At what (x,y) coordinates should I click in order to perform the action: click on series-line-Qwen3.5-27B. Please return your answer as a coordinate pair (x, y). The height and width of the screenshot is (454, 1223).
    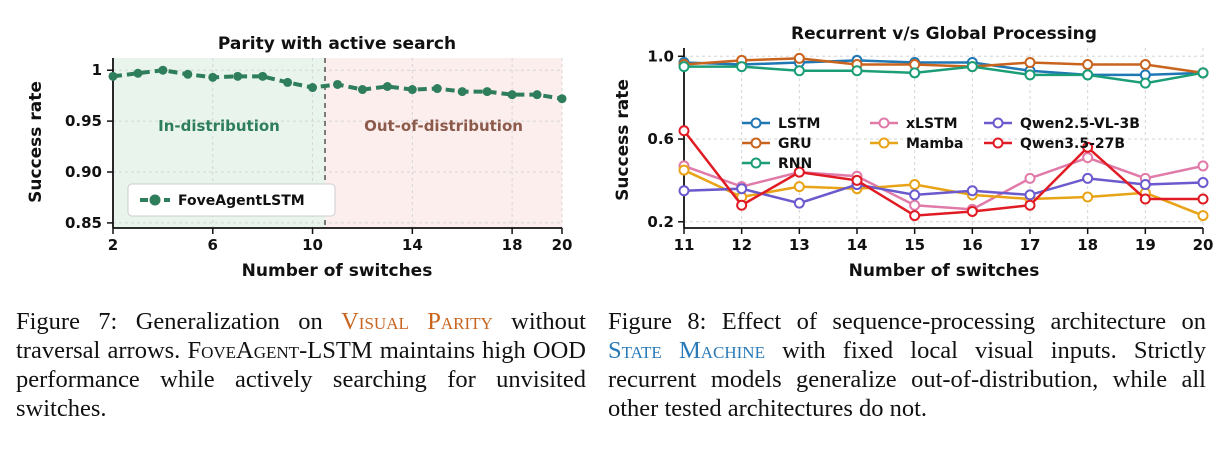
    Looking at the image, I should click on (943, 173).